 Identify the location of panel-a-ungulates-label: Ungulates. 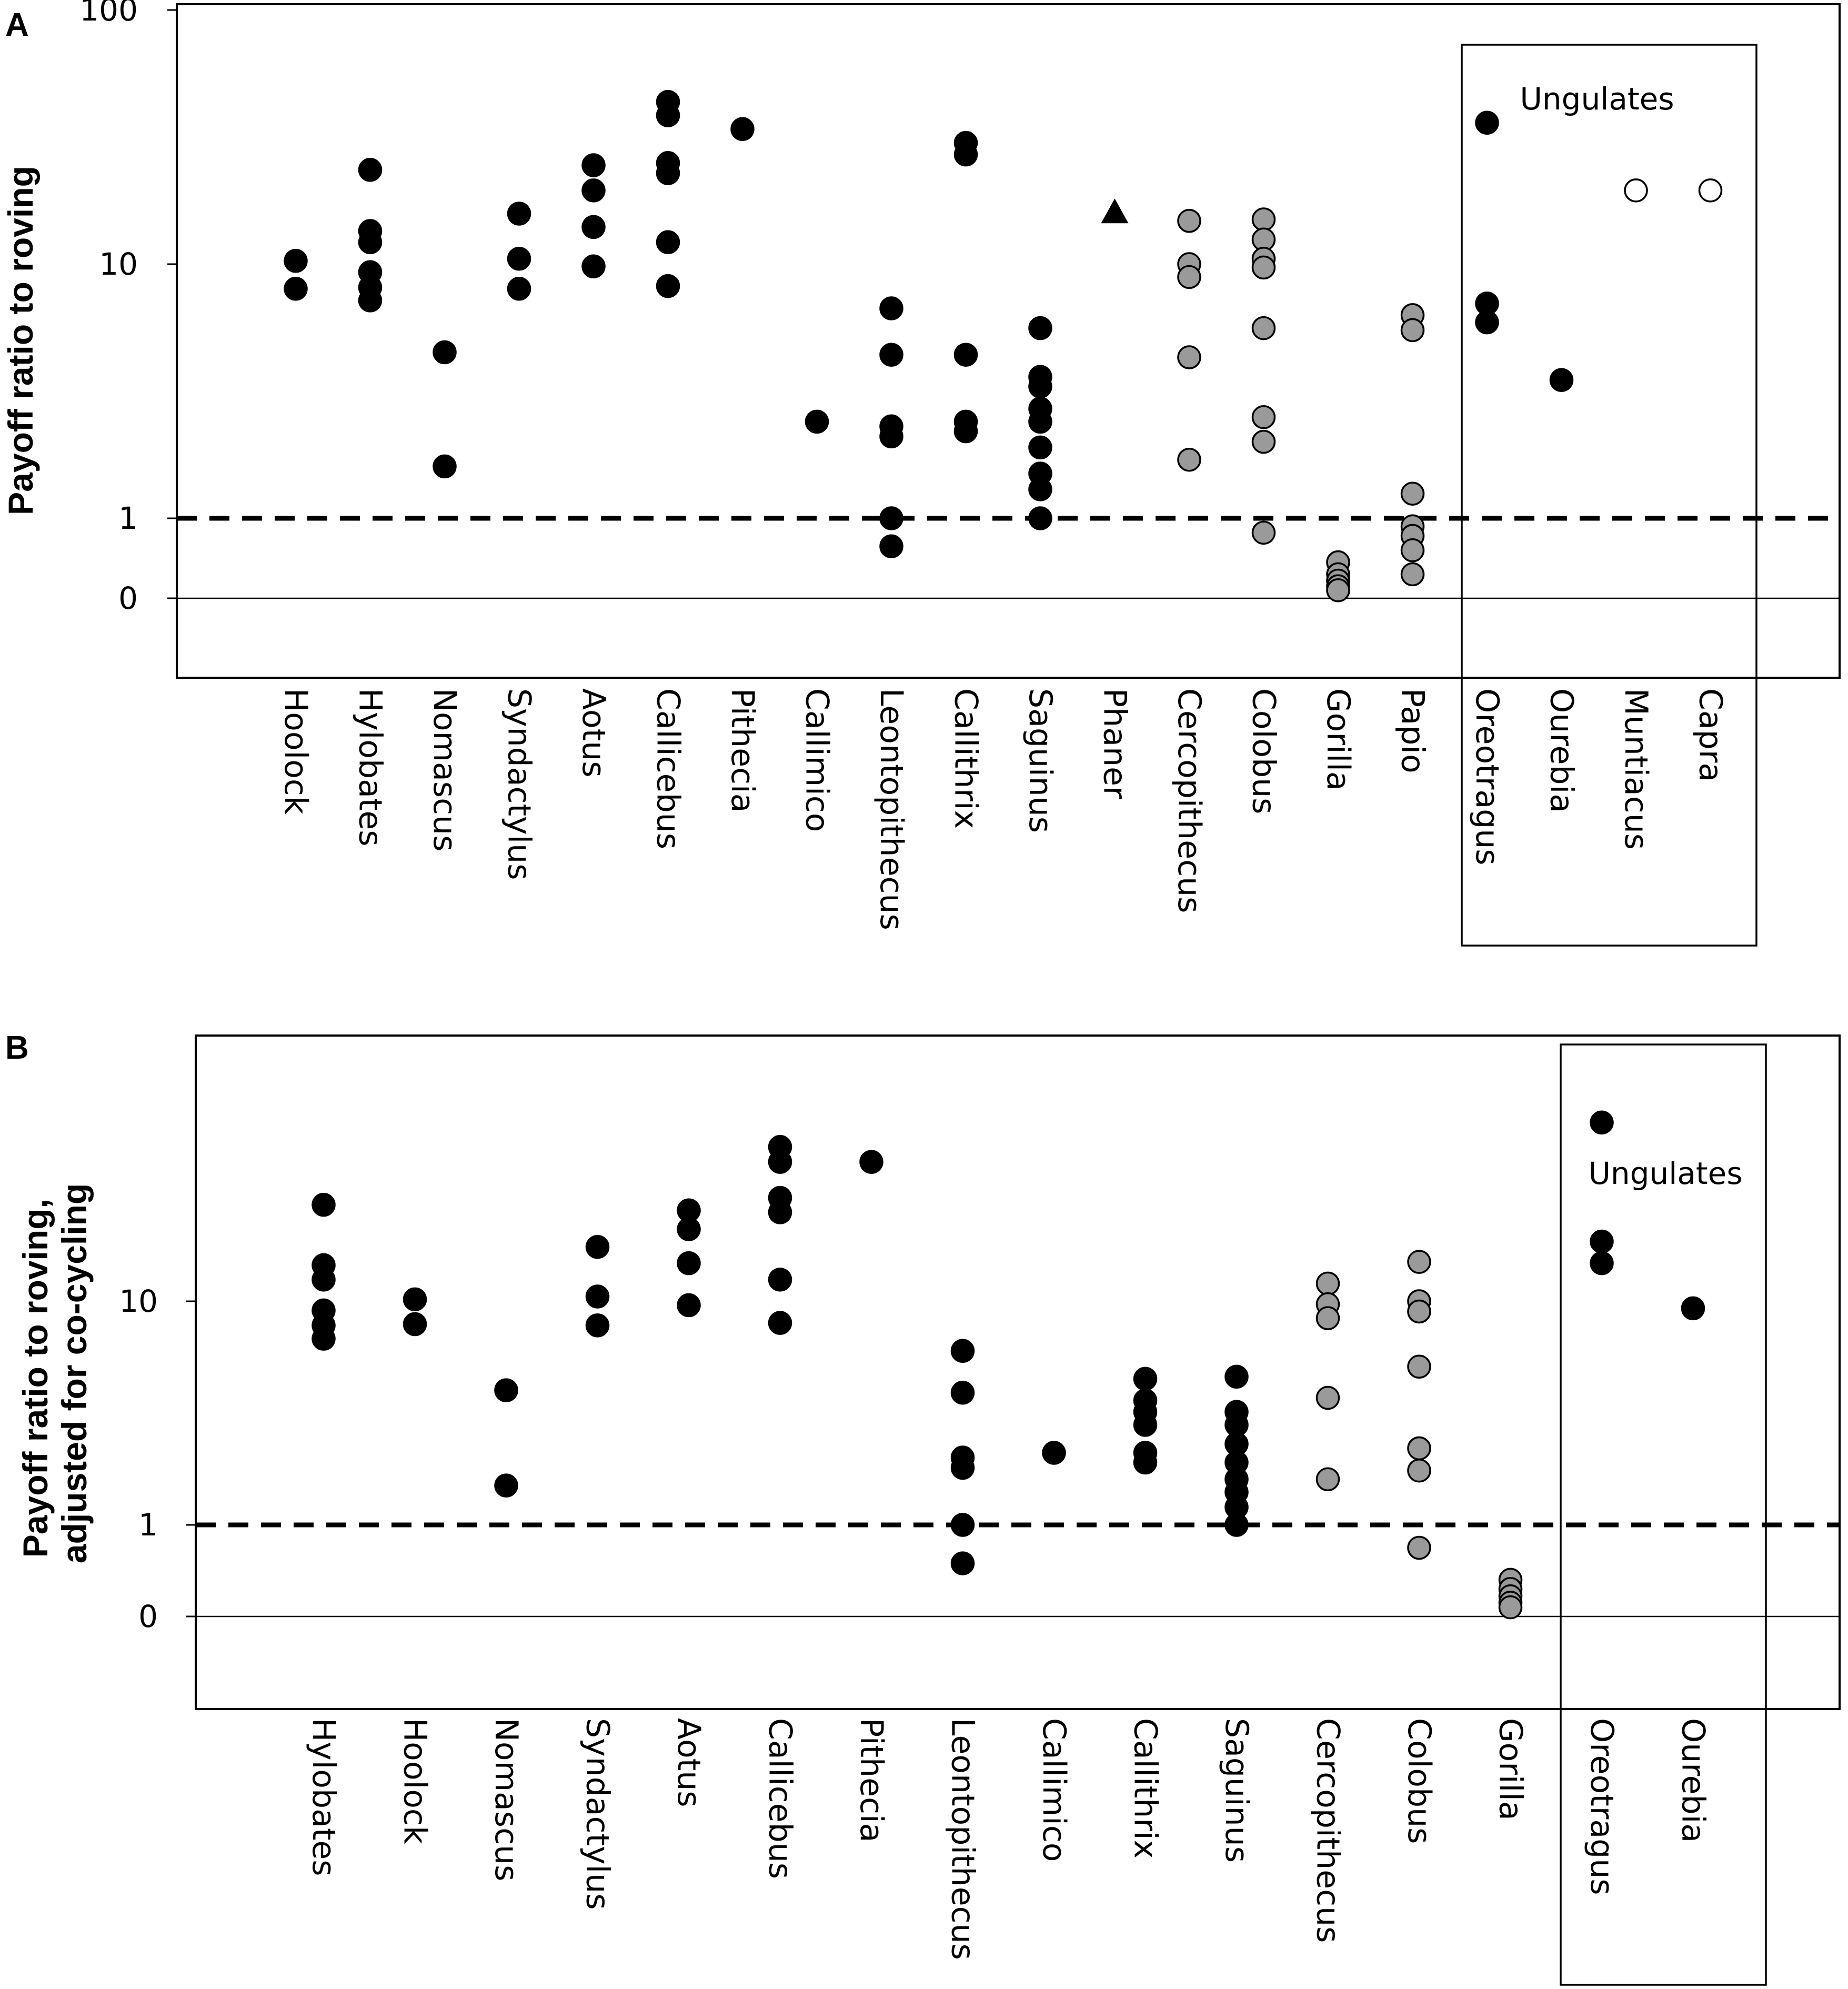
(1597, 99).